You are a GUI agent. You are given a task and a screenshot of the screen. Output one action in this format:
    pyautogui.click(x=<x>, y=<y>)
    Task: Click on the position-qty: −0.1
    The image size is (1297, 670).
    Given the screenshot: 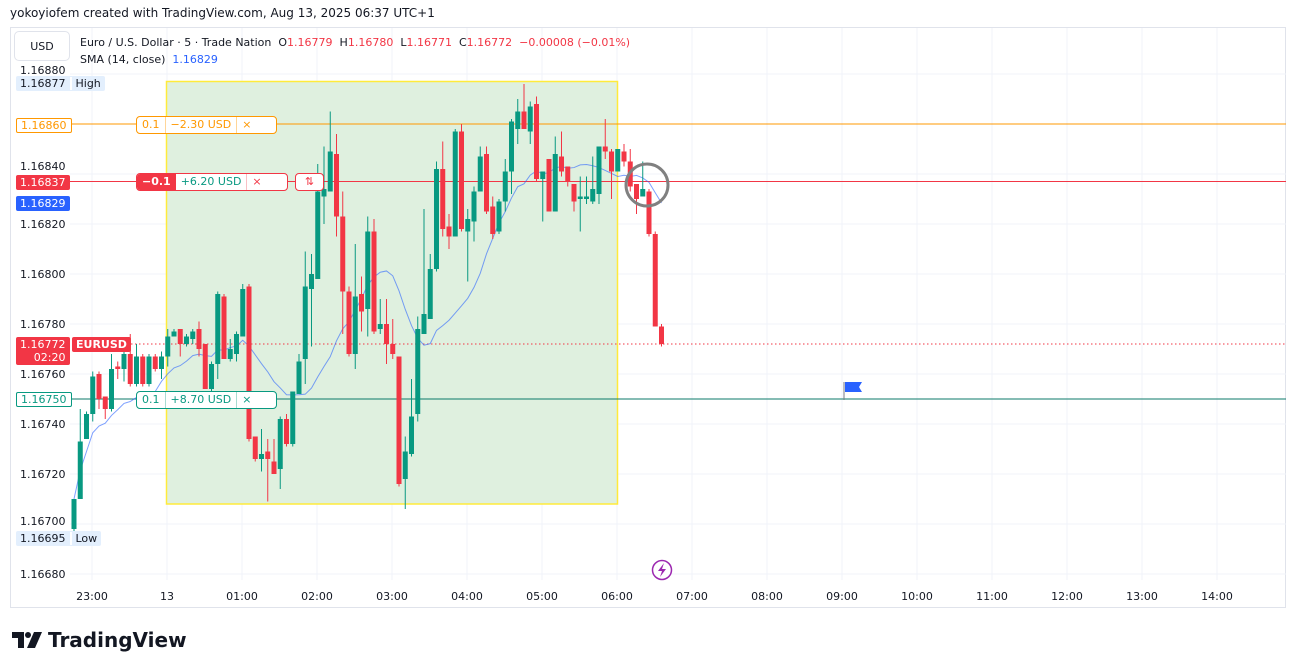 What is the action you would take?
    pyautogui.click(x=156, y=182)
    